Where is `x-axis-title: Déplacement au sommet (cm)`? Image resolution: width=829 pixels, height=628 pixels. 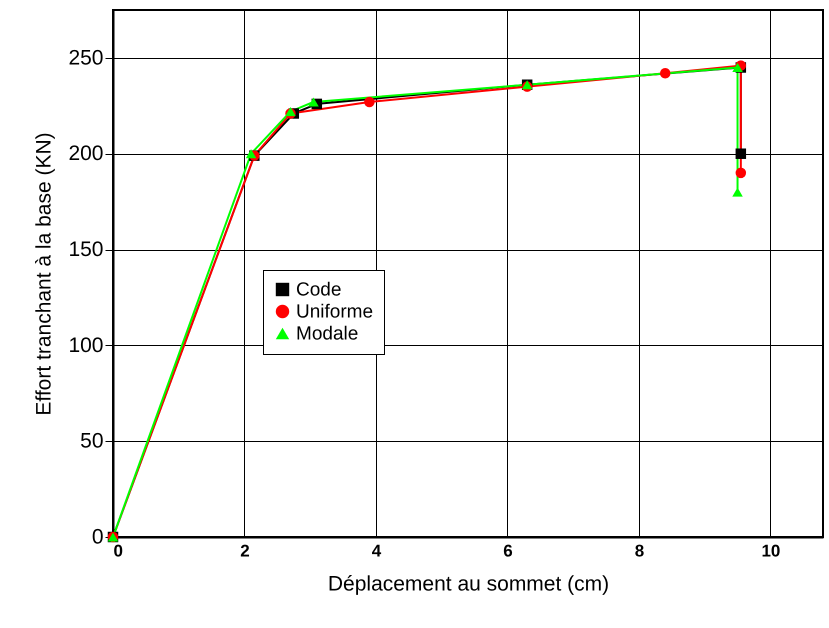
x-axis-title: Déplacement au sommet (cm) is located at coordinates (469, 584).